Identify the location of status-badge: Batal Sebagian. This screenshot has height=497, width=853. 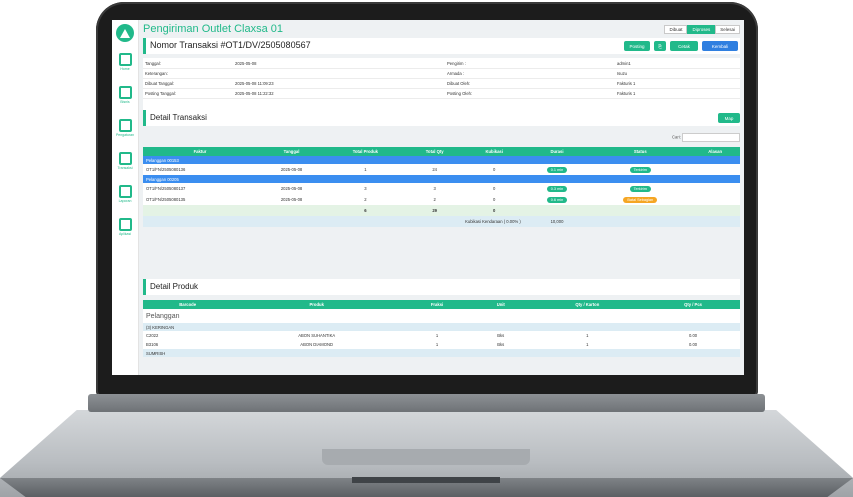
(640, 199).